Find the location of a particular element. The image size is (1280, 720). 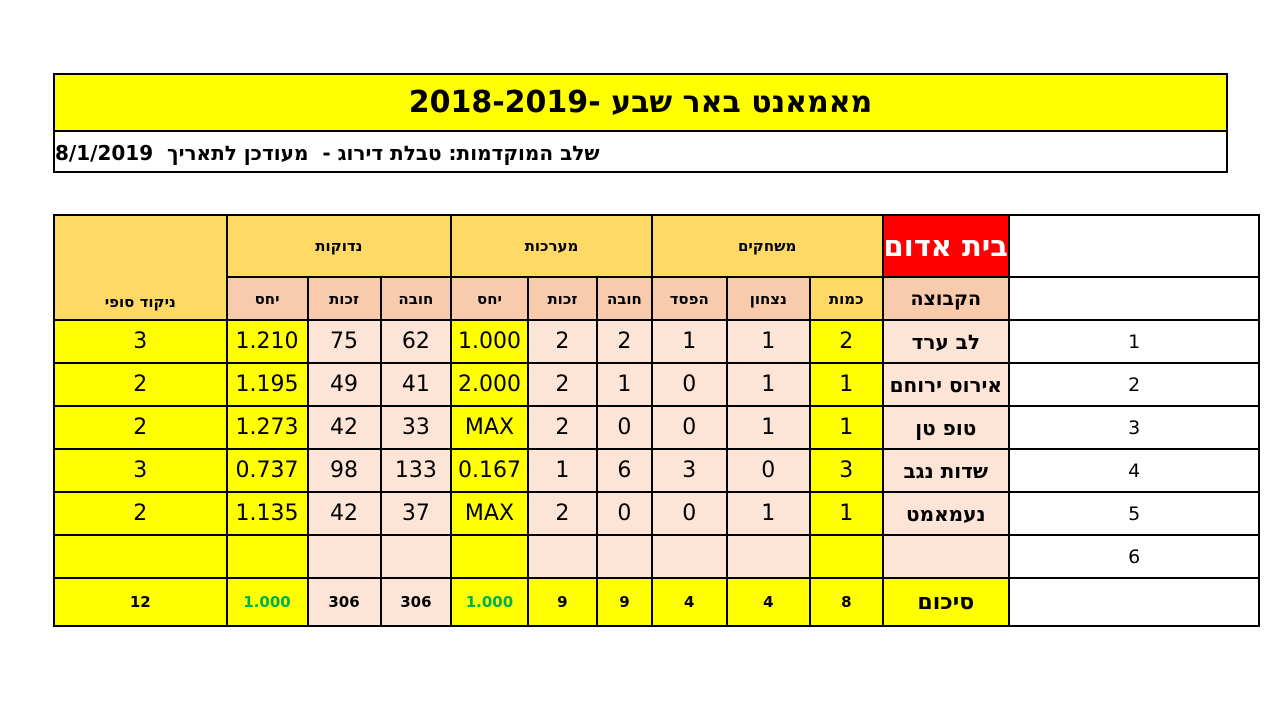

sets-debit-header: חובה is located at coordinates (624, 298).